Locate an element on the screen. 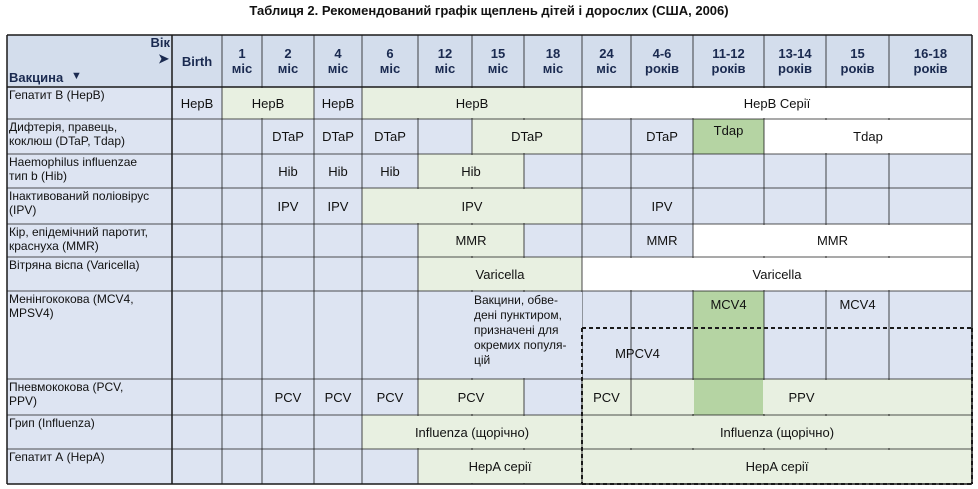 This screenshot has width=978, height=489. vaccine-label: Кір, епідемічний паротит, краснуха (MMR) is located at coordinates (89, 240).